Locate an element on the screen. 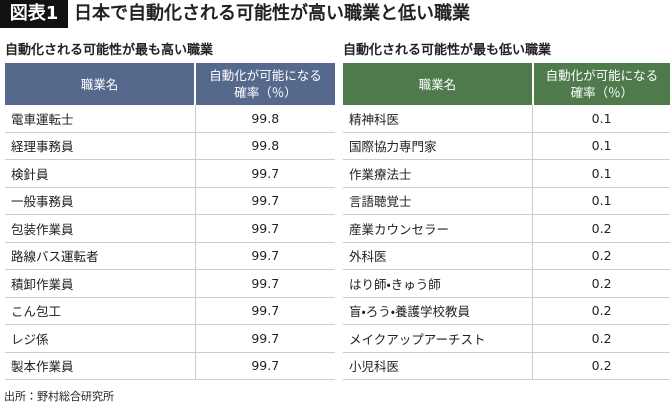  occupation: 積卸作業員 is located at coordinates (100, 283).